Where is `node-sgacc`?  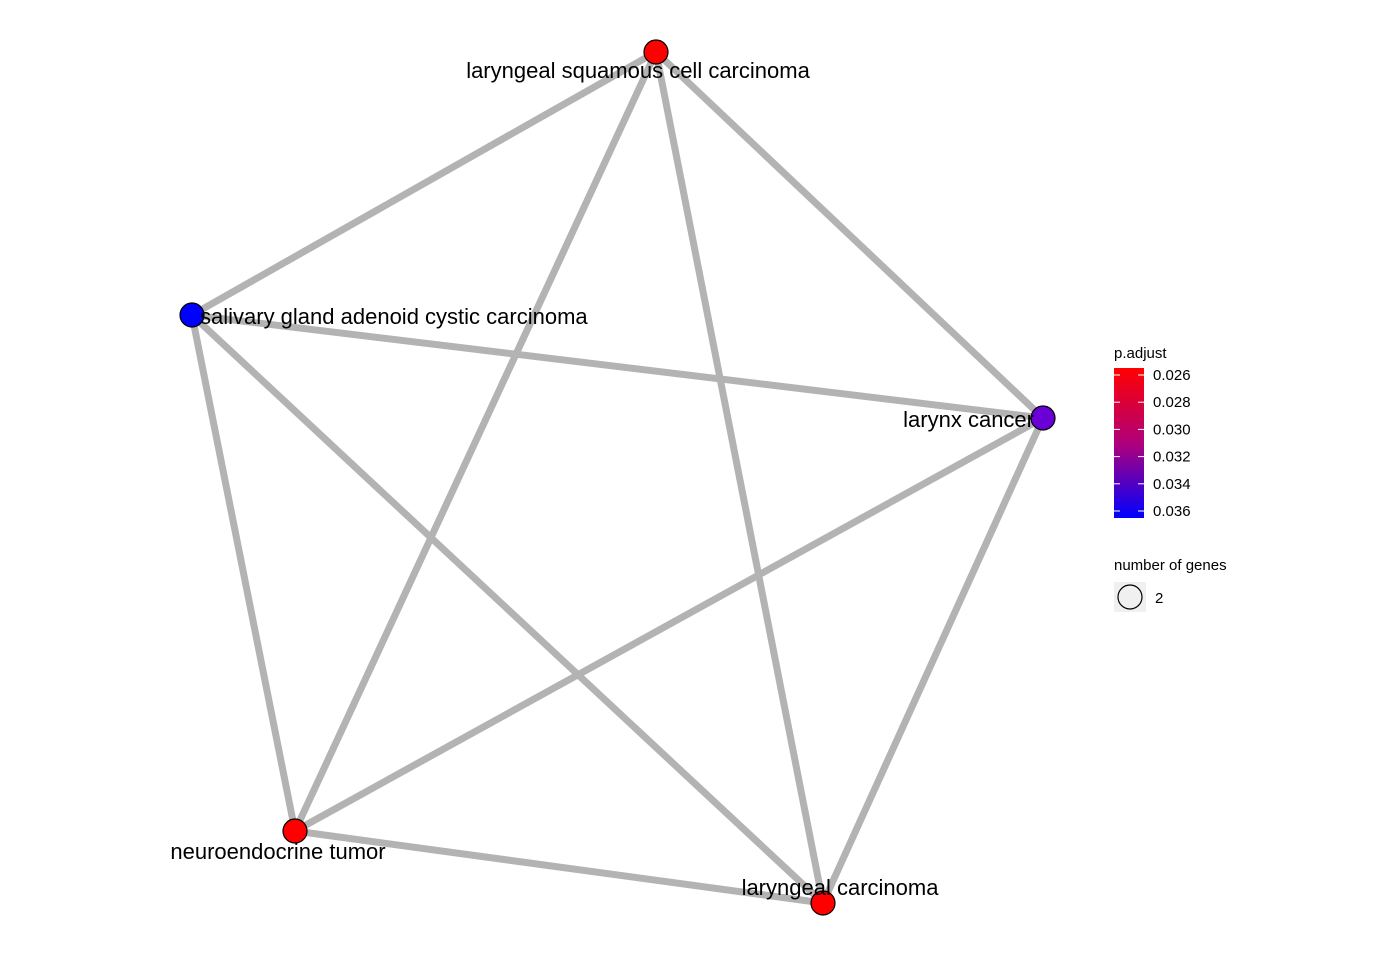
node-sgacc is located at coordinates (192, 315).